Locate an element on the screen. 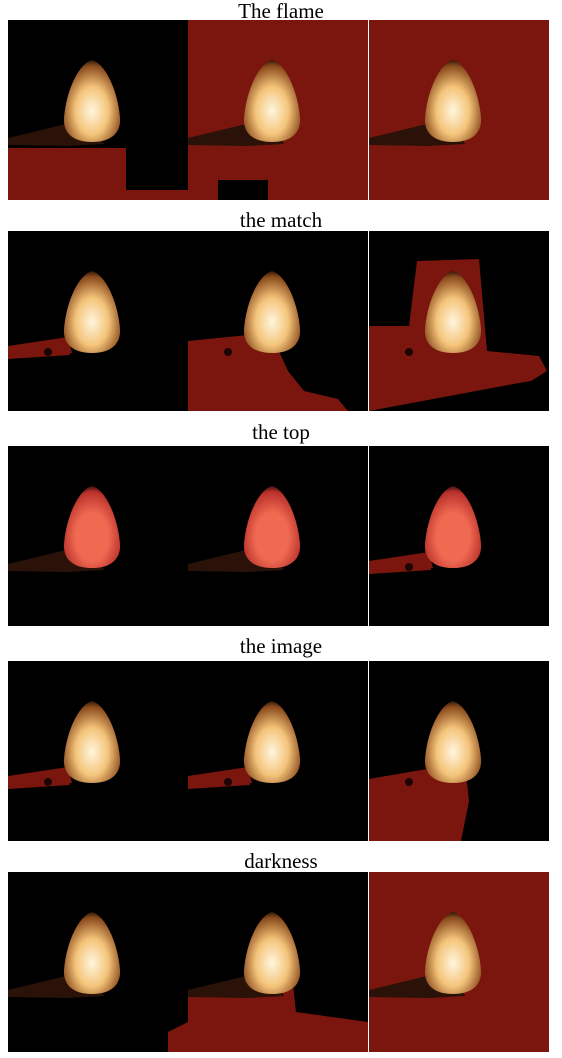 The width and height of the screenshot is (562, 1058). row-caption: the top is located at coordinates (281, 432).